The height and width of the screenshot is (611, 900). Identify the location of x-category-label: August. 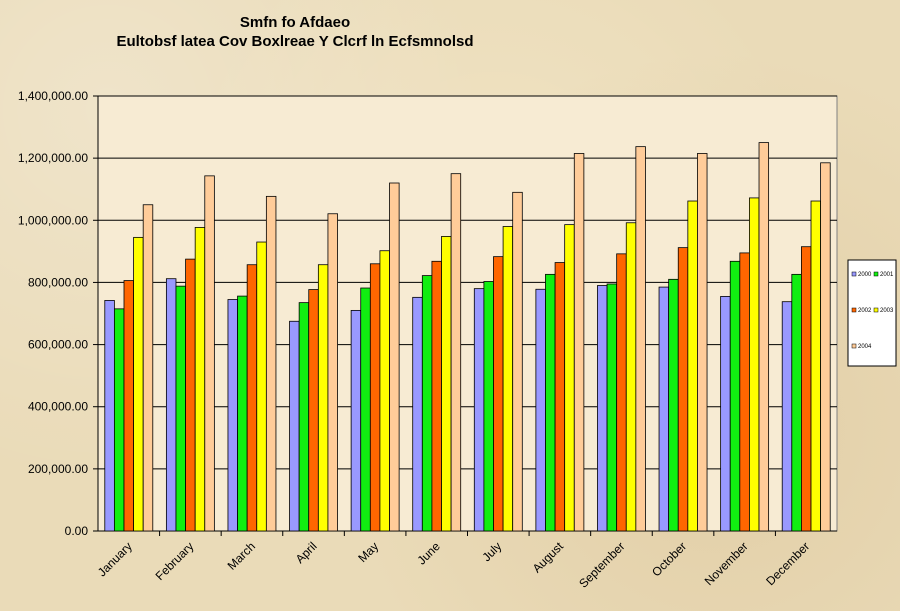
(548, 557).